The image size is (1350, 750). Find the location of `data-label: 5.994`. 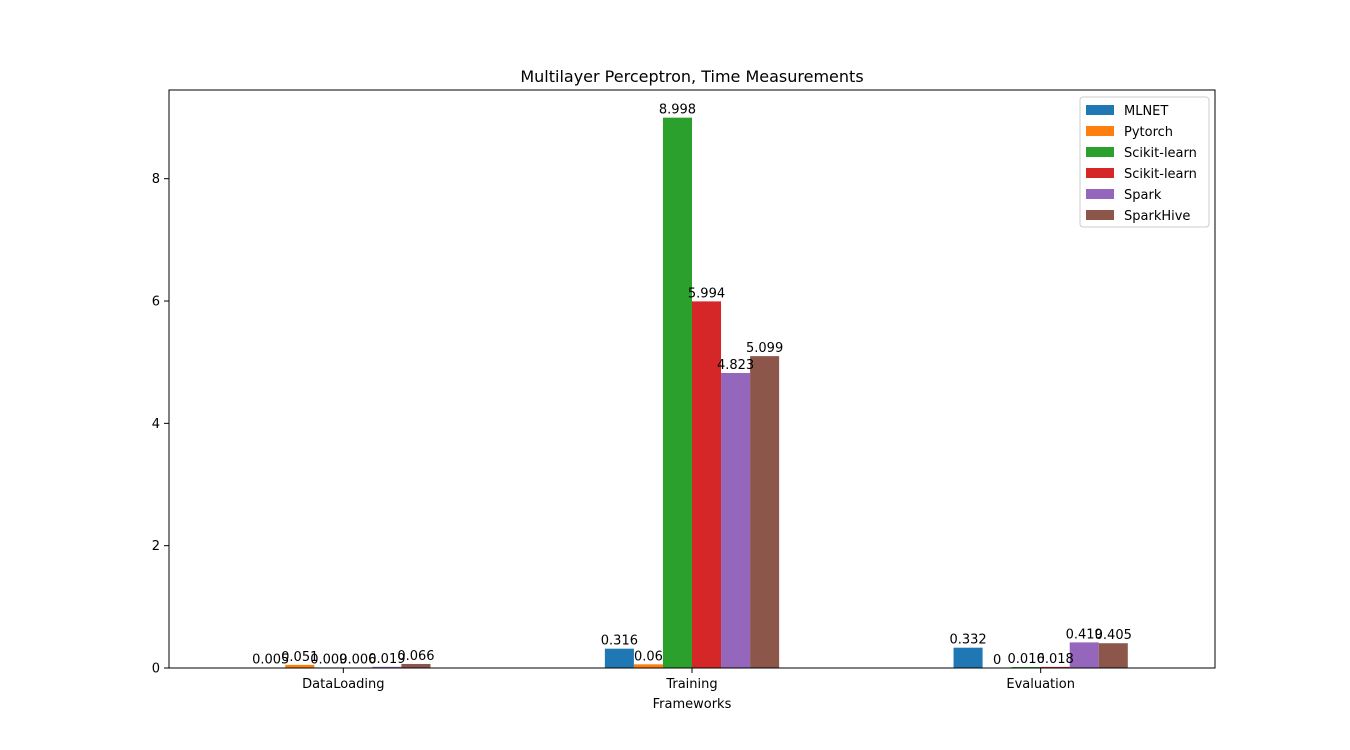

data-label: 5.994 is located at coordinates (706, 293).